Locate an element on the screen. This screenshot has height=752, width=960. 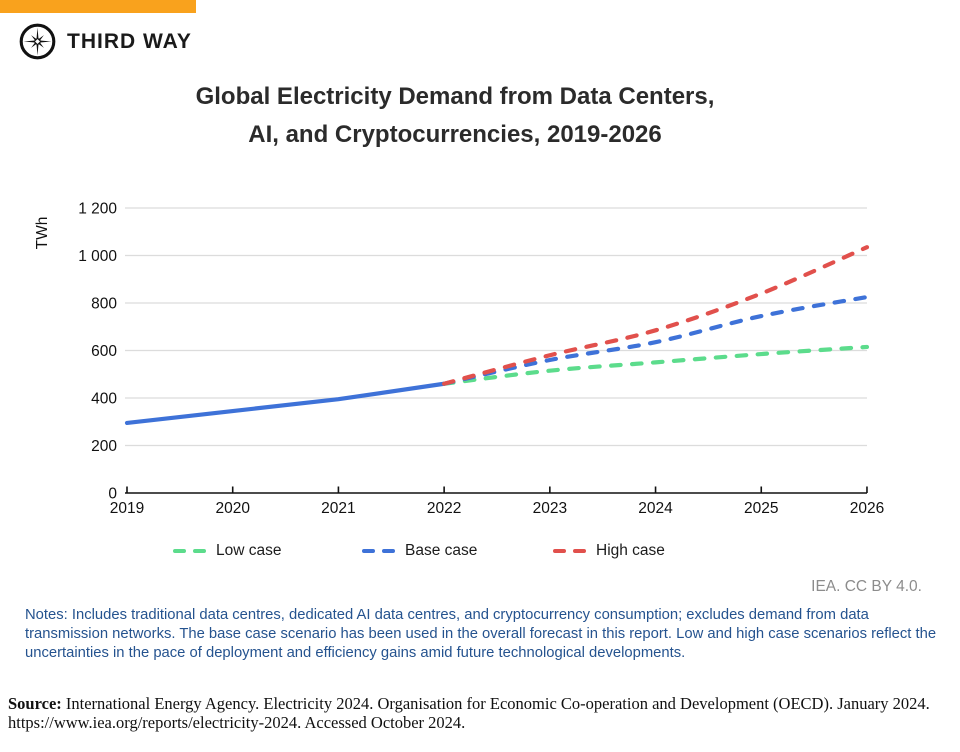
base-case-line is located at coordinates (656, 340).